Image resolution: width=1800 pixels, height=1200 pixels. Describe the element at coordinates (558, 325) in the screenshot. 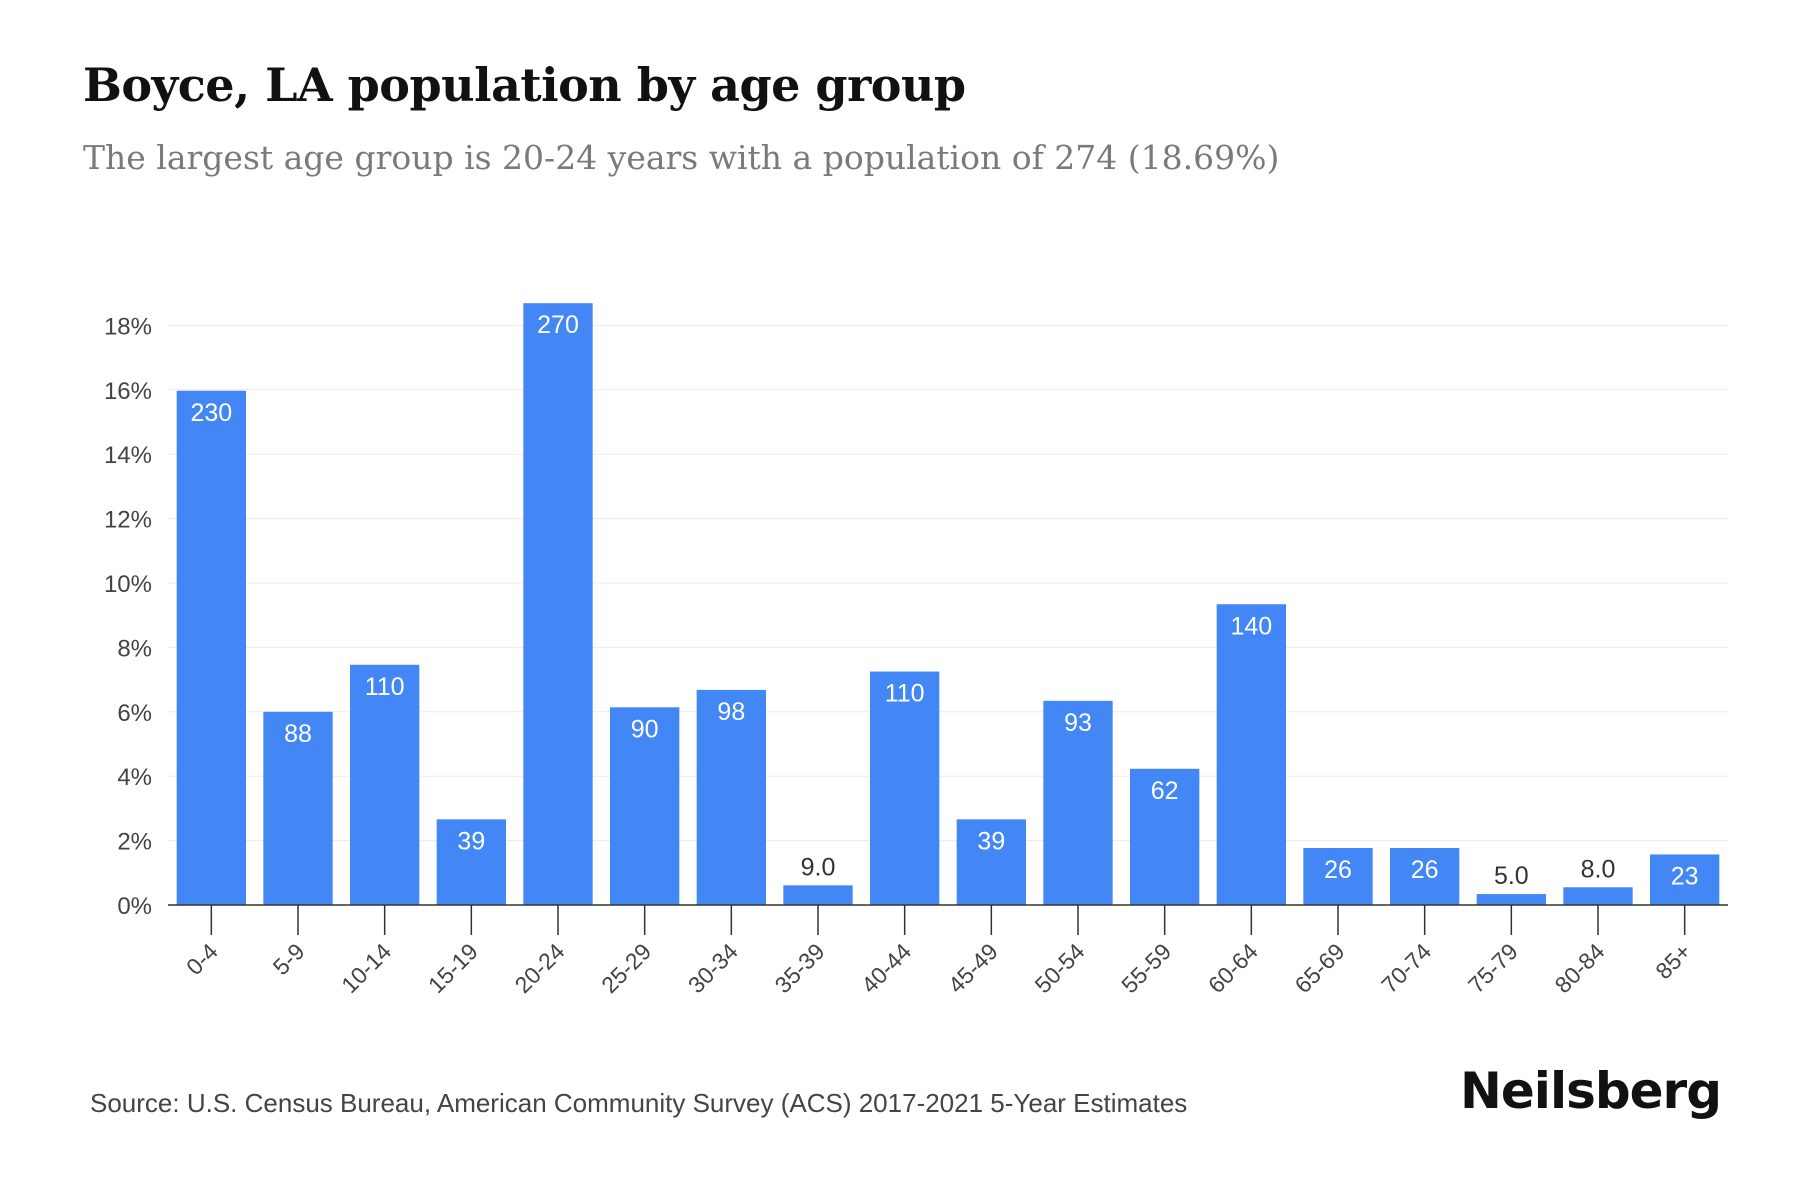

I see `bar-value-label: 270` at that location.